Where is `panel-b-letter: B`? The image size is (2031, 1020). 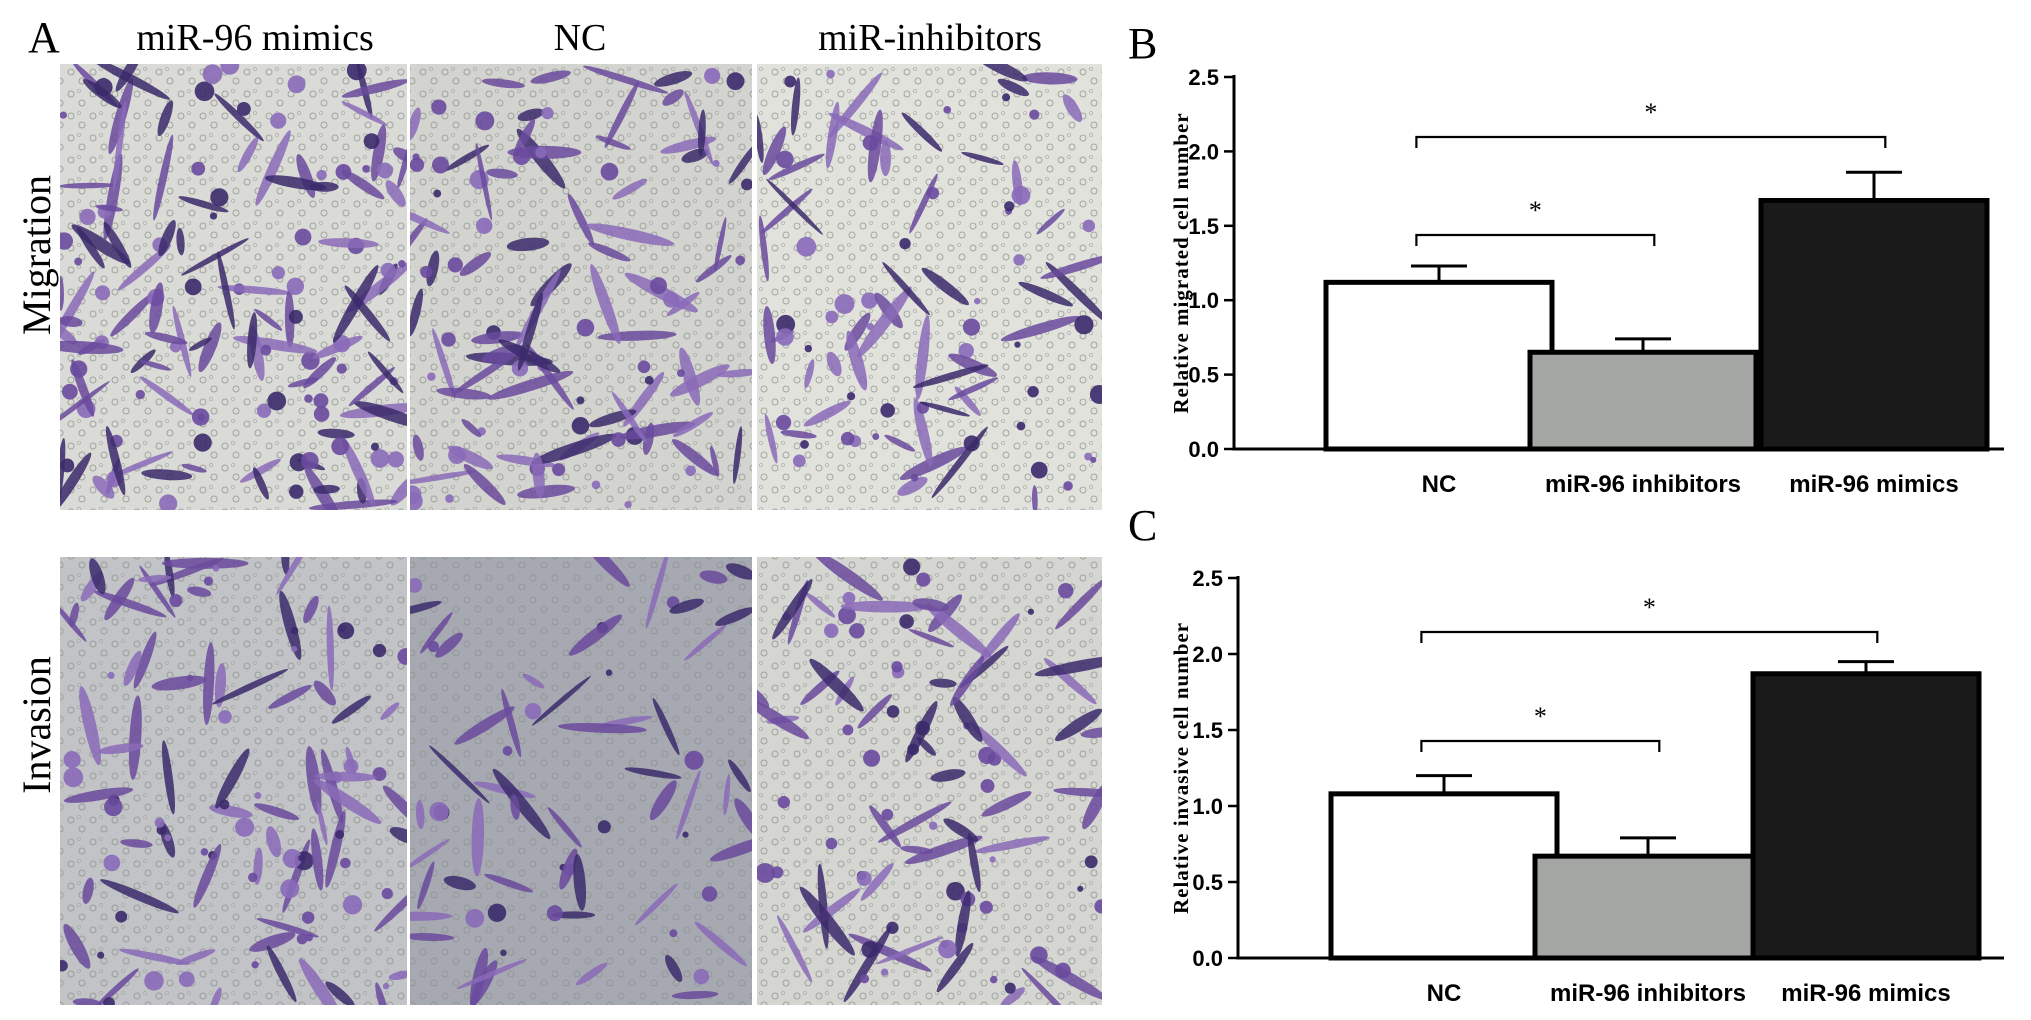 panel-b-letter: B is located at coordinates (1142, 43).